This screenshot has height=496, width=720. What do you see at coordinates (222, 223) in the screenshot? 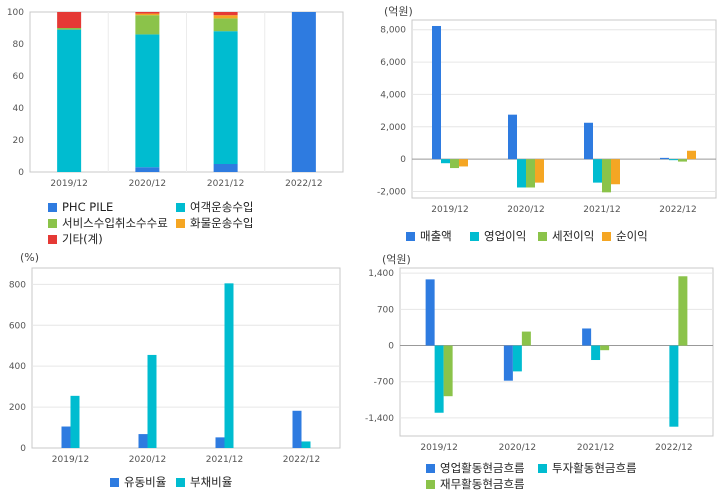
I see `legend-label: 화물운송수입` at bounding box center [222, 223].